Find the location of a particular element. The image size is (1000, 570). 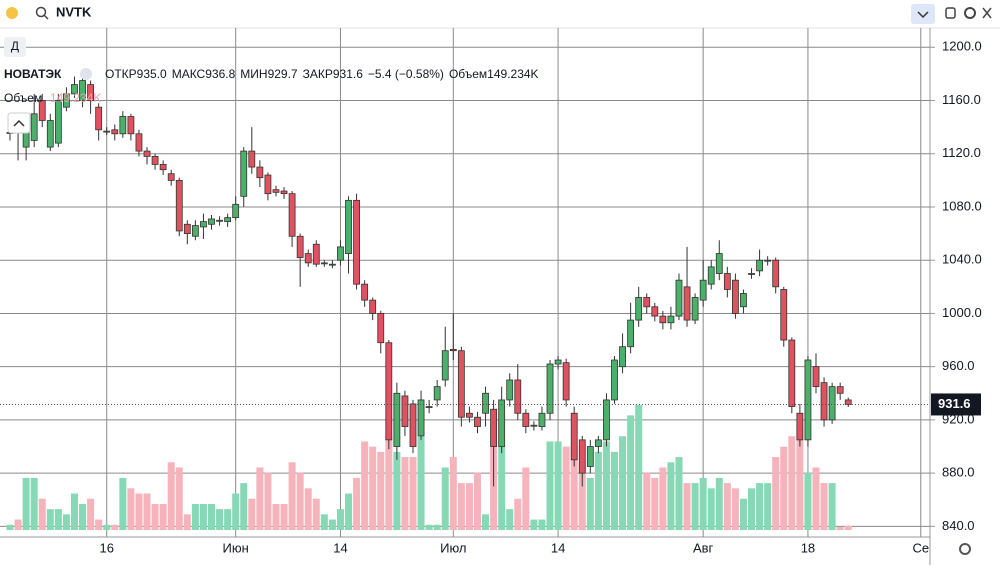

value: 935.0 is located at coordinates (152, 74).